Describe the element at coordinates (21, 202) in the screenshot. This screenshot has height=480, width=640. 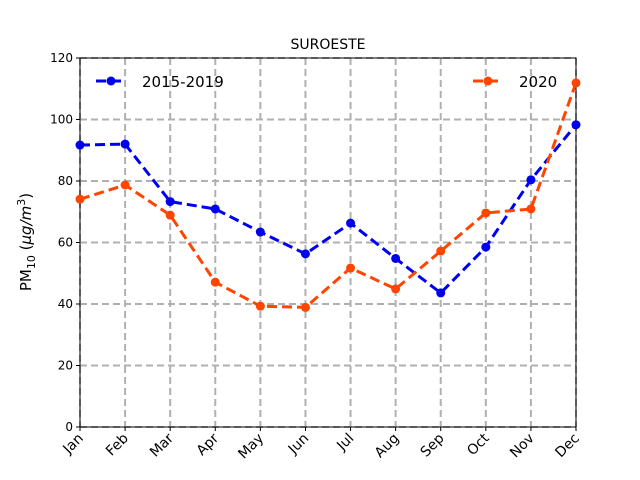
I see `y-axis-label-superscript: 3` at that location.